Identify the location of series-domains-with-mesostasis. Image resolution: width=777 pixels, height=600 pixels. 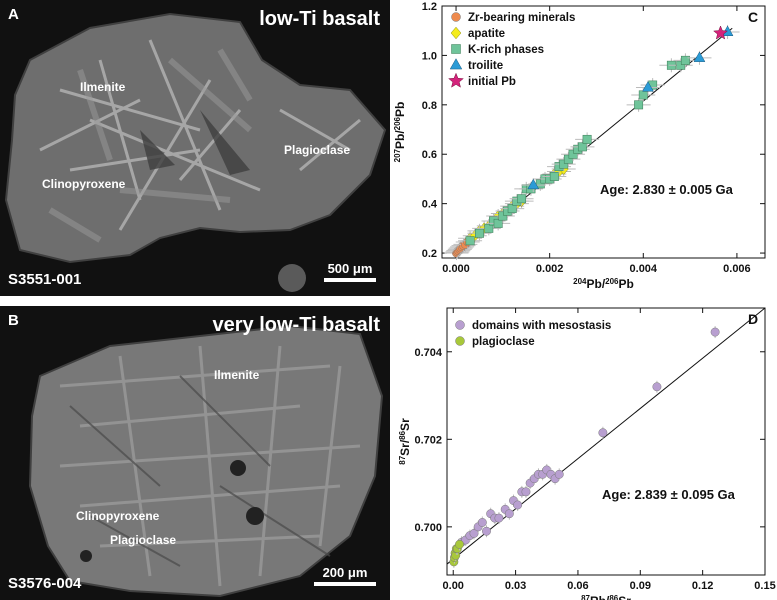
(588, 437).